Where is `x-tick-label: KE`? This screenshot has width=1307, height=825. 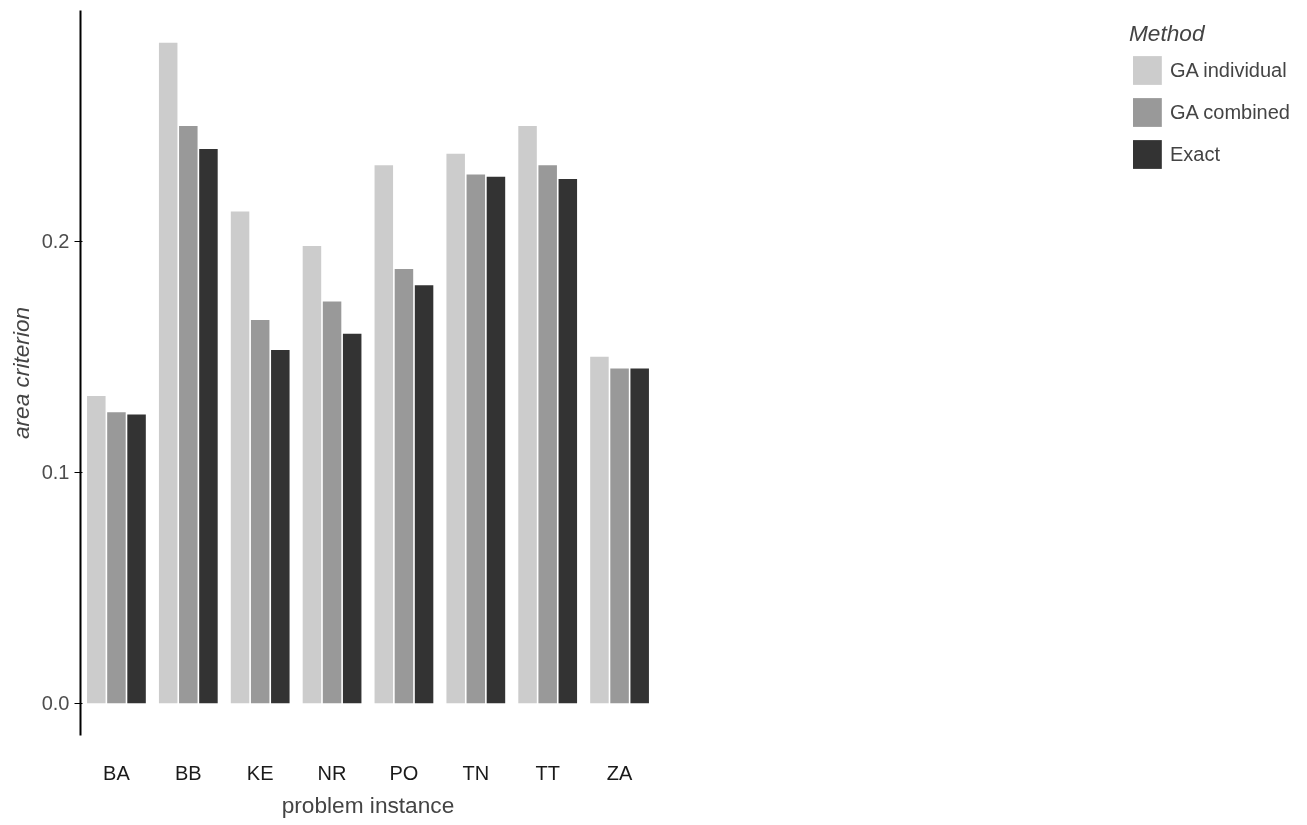 x-tick-label: KE is located at coordinates (260, 772).